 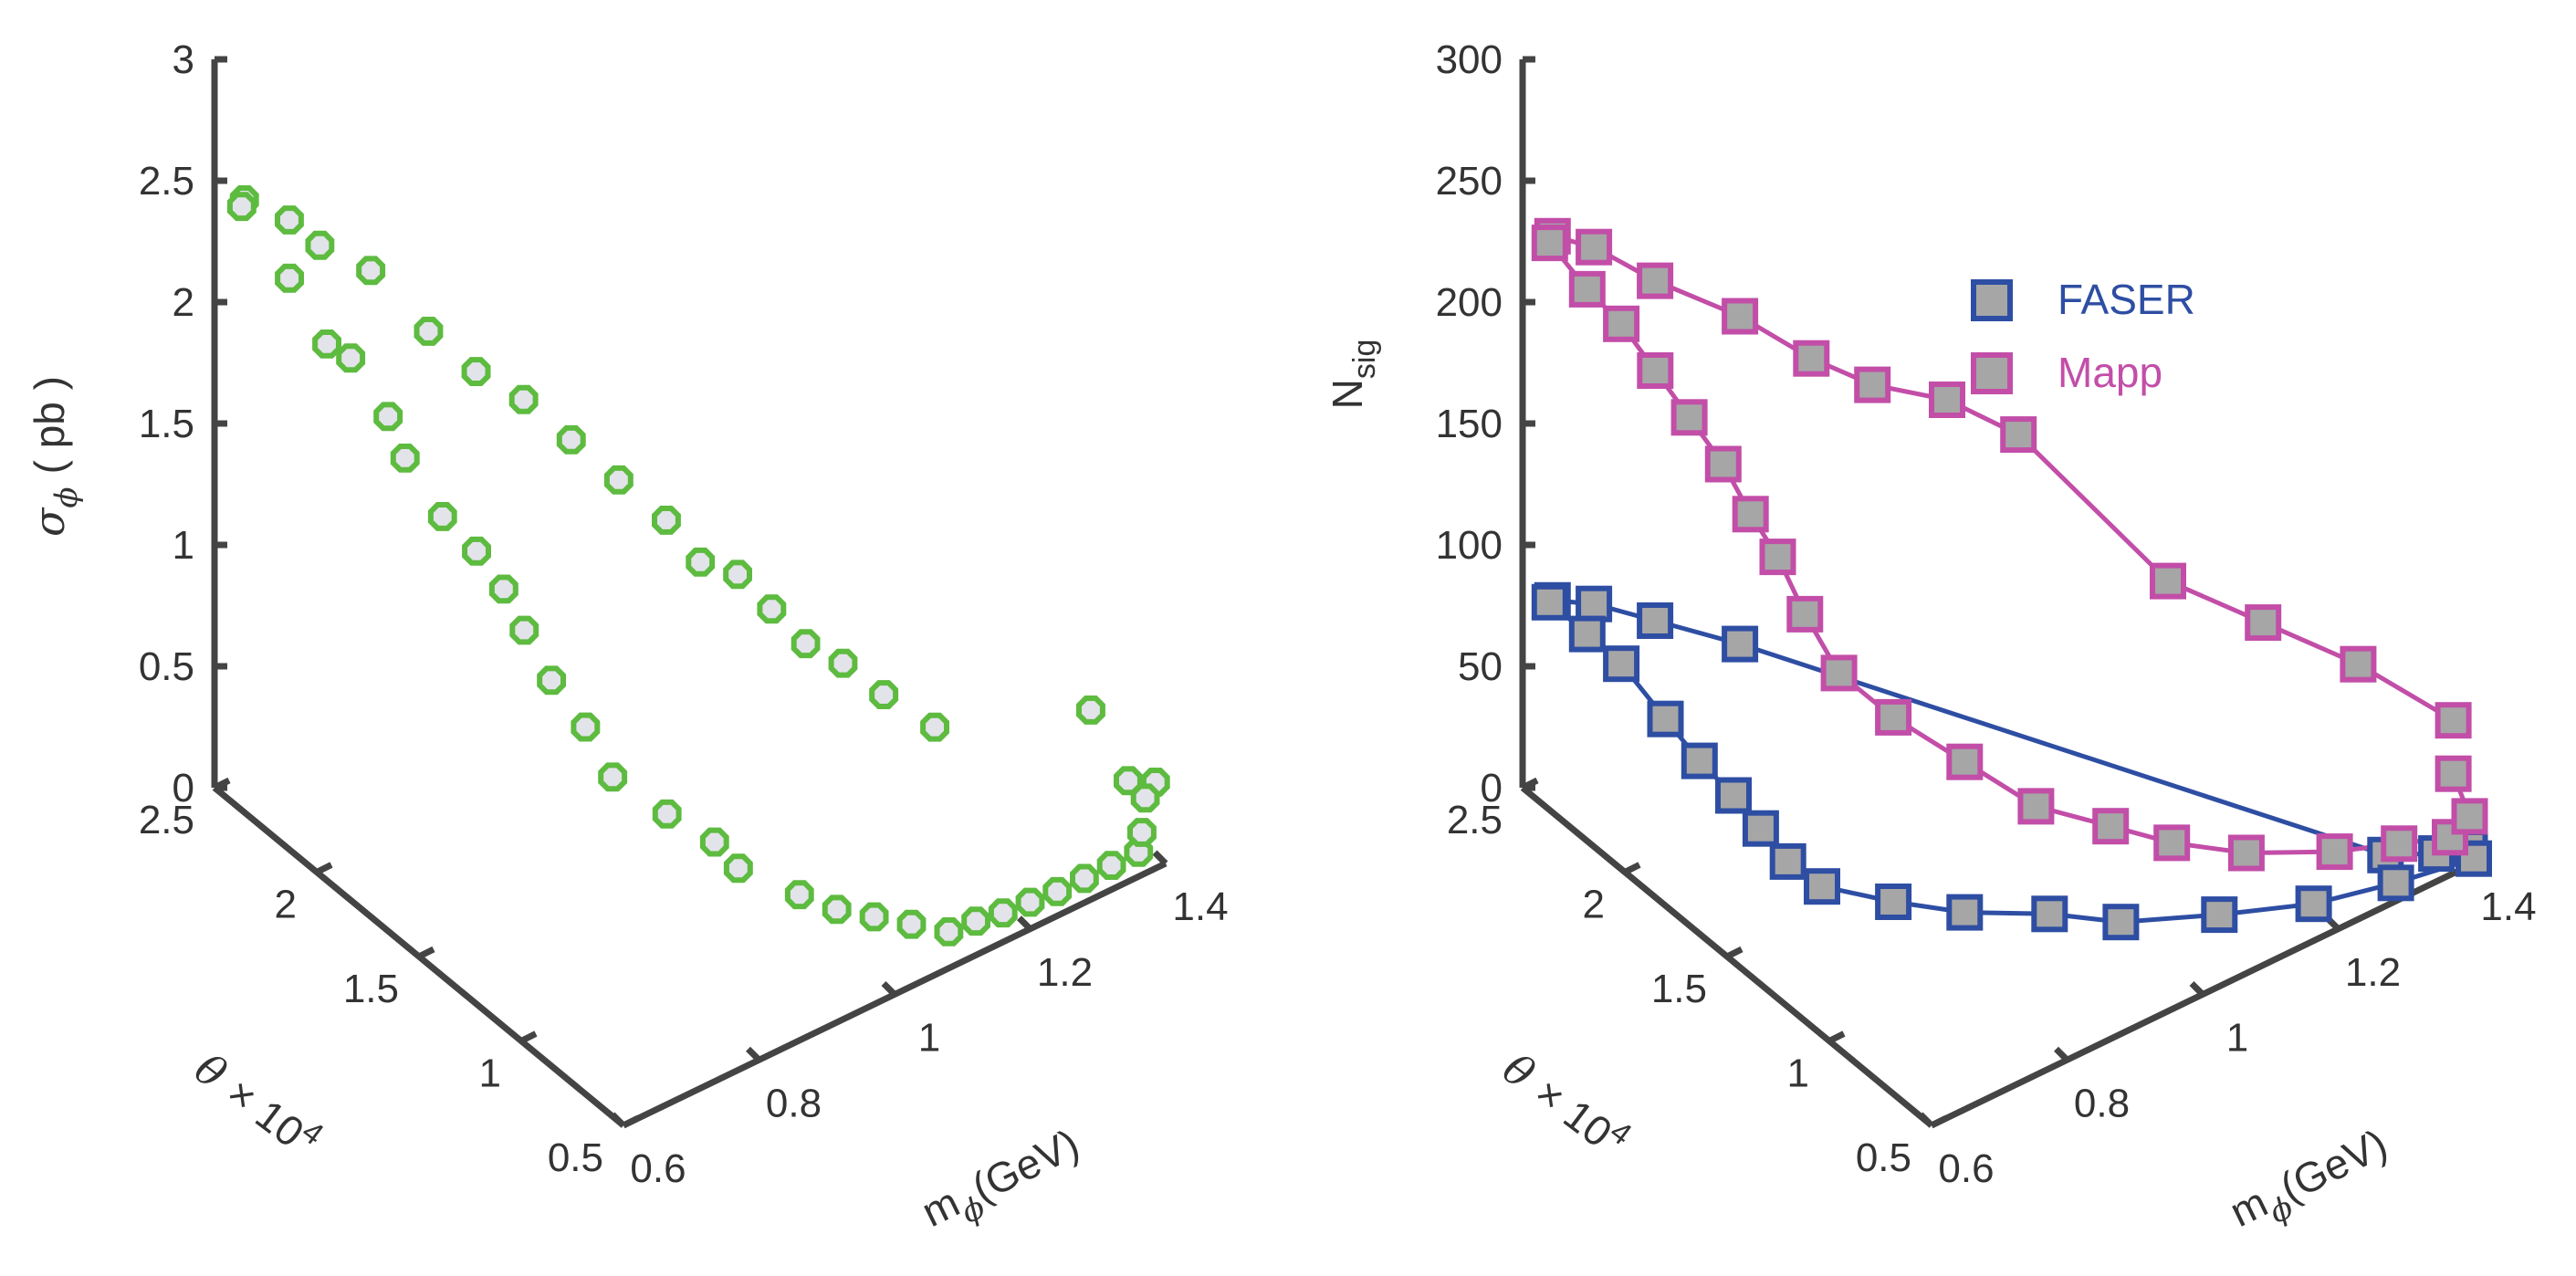 What do you see at coordinates (1992, 373) in the screenshot?
I see `legend-mapp-marker` at bounding box center [1992, 373].